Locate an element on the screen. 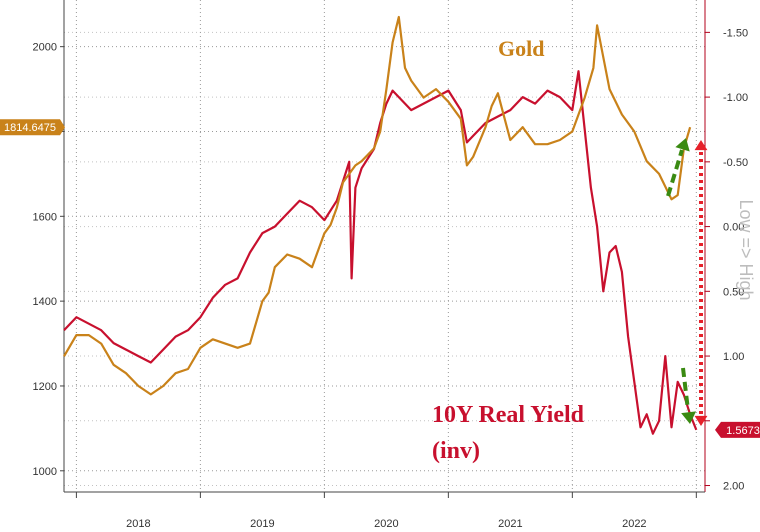  real-yield-series-label: 10Y Real Yield is located at coordinates (508, 415).